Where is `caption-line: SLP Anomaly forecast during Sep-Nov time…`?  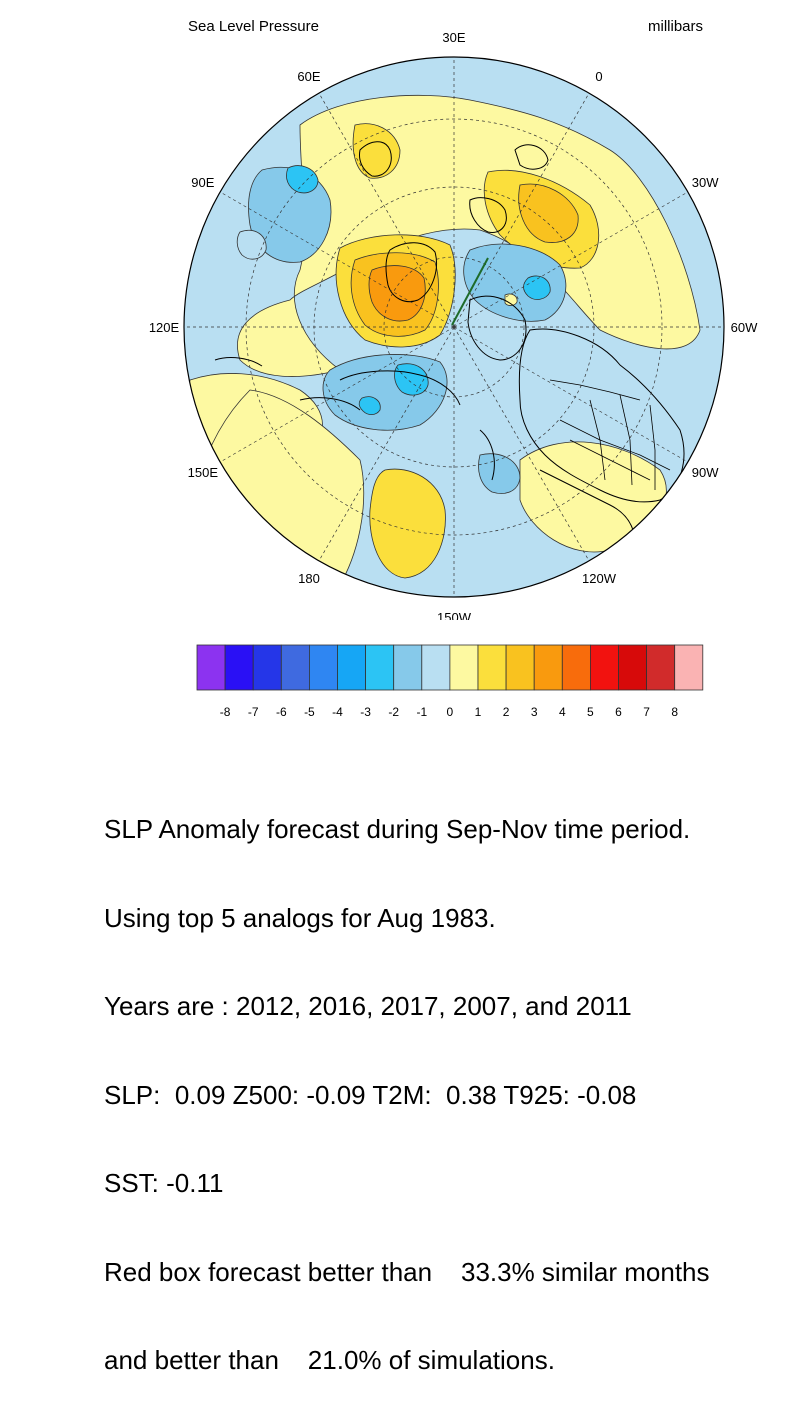 caption-line: SLP Anomaly forecast during Sep-Nov time… is located at coordinates (397, 829).